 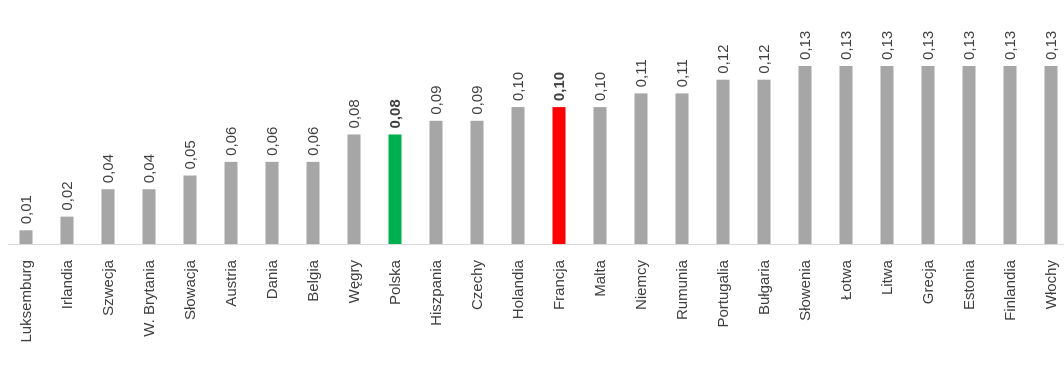 What do you see at coordinates (559, 175) in the screenshot?
I see `bar-francja` at bounding box center [559, 175].